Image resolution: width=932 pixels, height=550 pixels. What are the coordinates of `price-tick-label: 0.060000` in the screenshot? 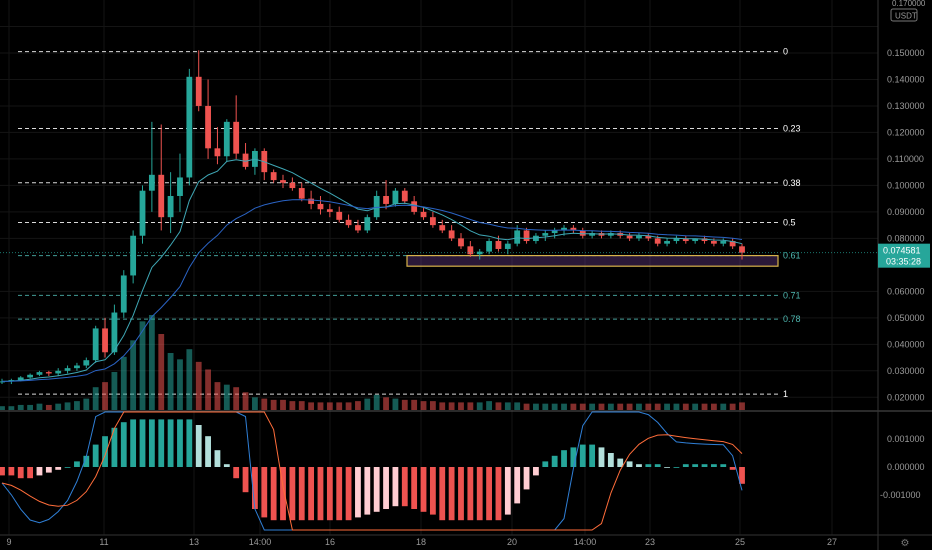 It's located at (906, 291).